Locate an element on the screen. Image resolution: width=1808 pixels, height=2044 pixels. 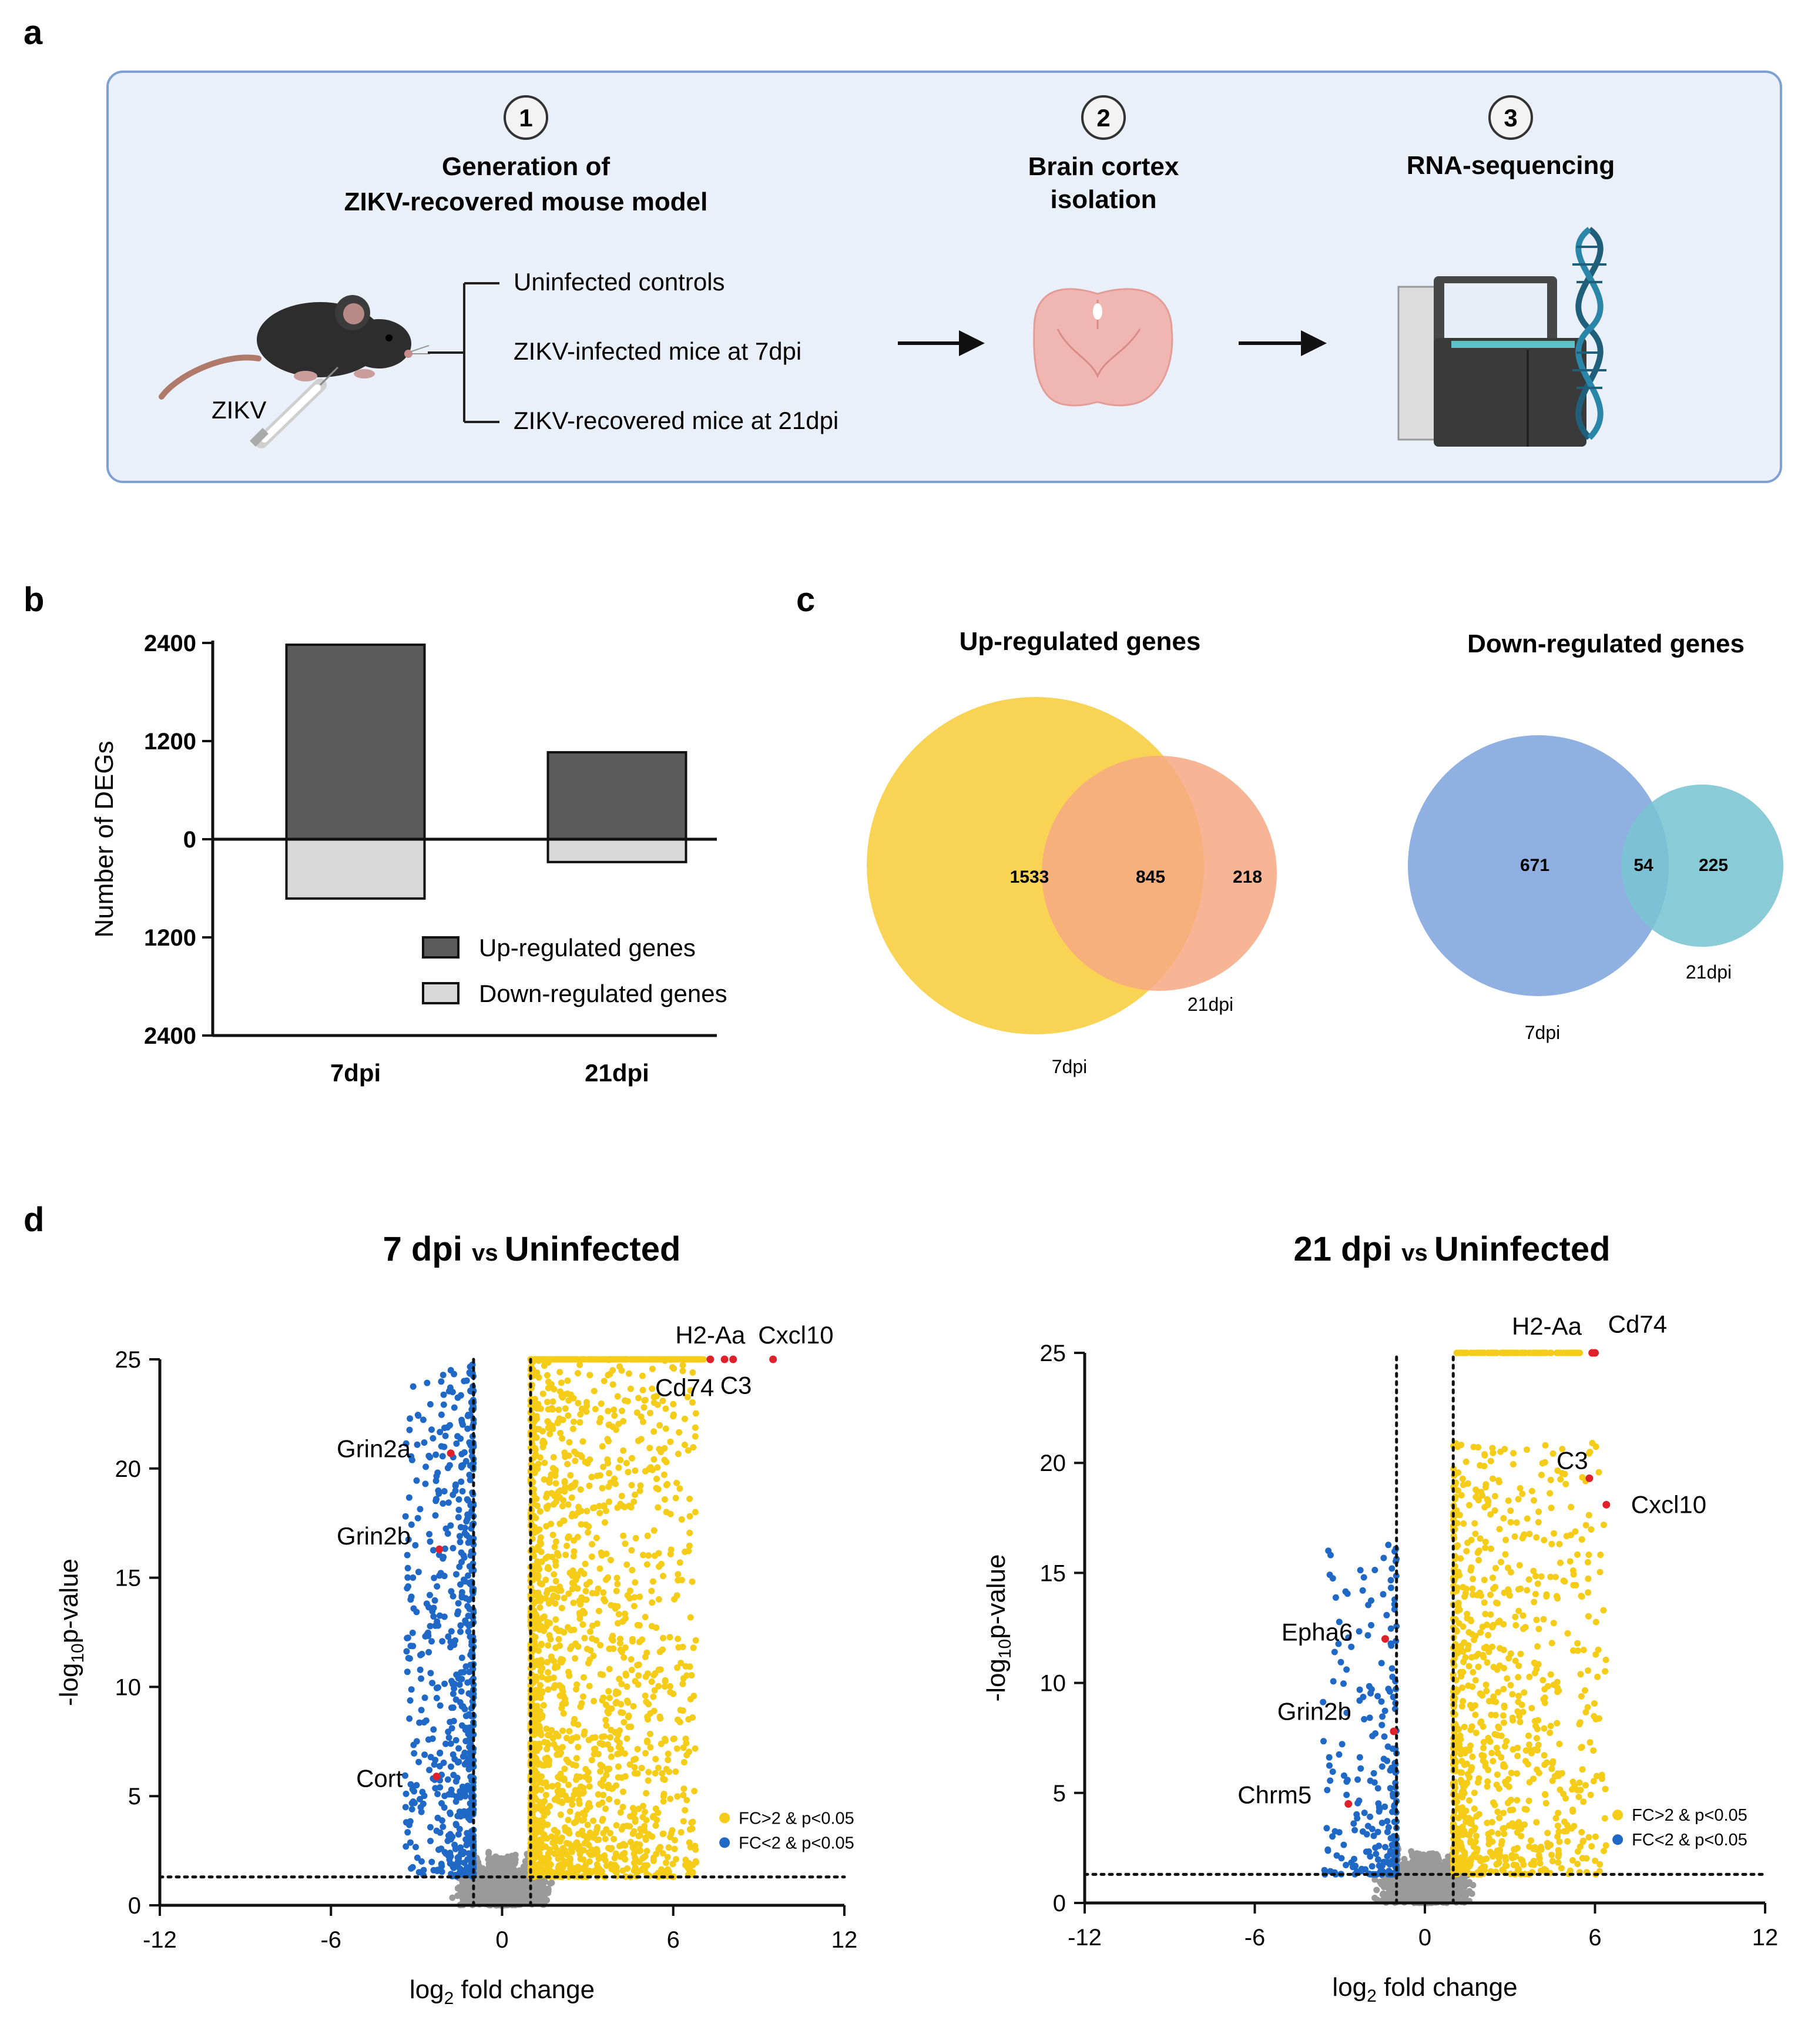
gene-label: C3 is located at coordinates (736, 1385).